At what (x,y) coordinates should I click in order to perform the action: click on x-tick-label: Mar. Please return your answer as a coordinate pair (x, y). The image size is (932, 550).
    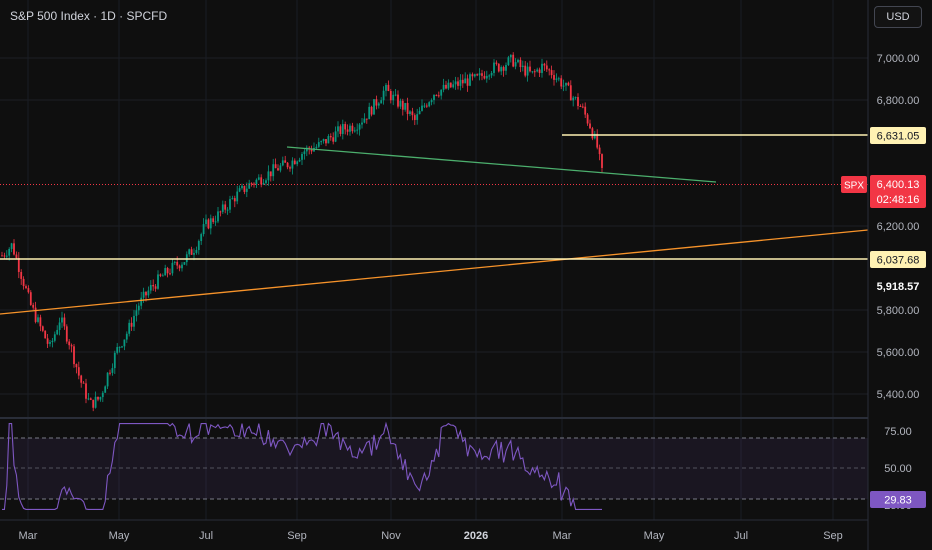
    Looking at the image, I should click on (28, 536).